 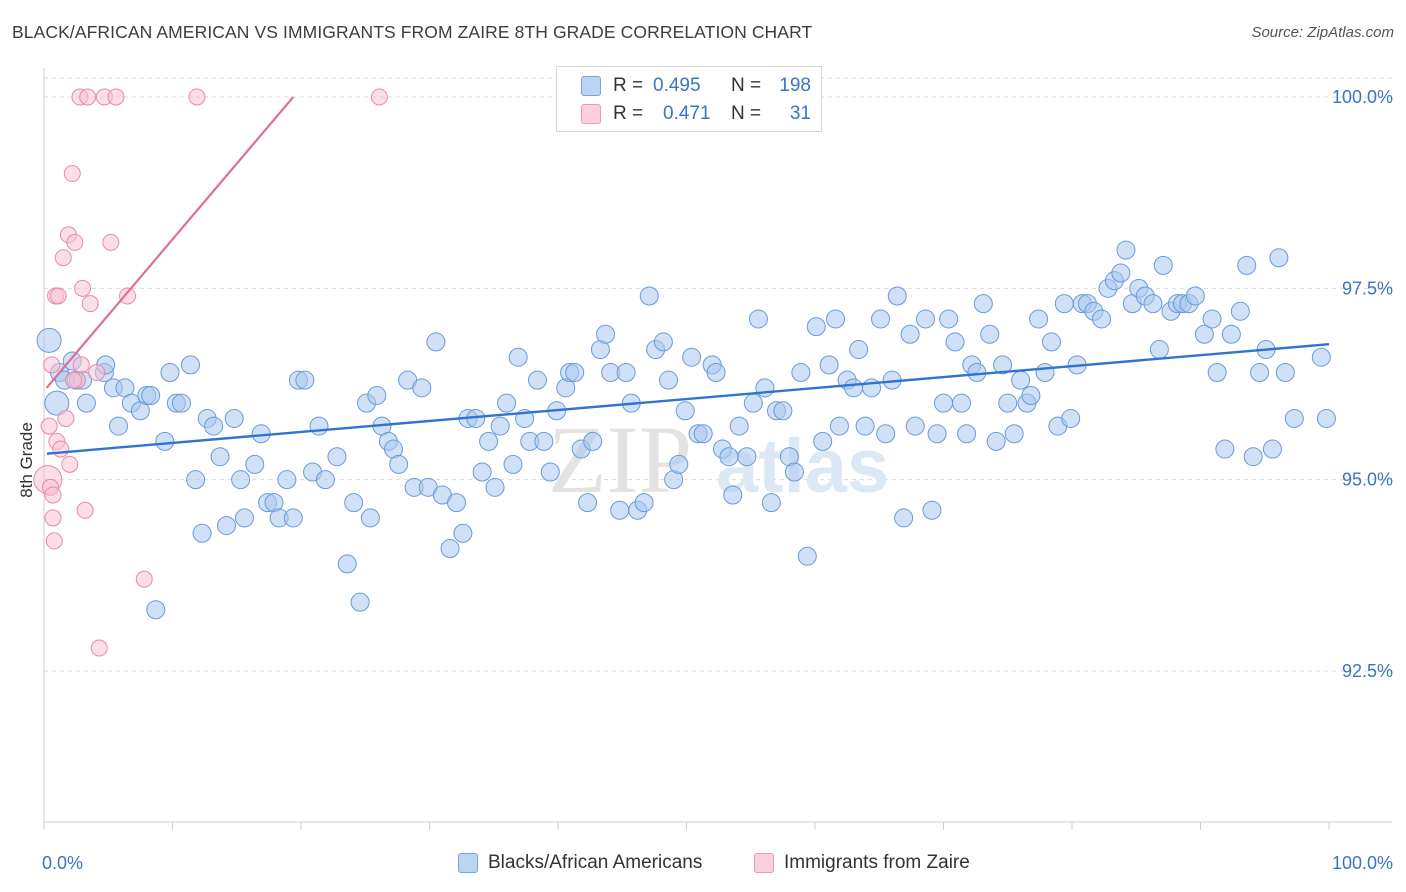 What do you see at coordinates (468, 863) in the screenshot?
I see `bottom-legend-swatch-blue` at bounding box center [468, 863].